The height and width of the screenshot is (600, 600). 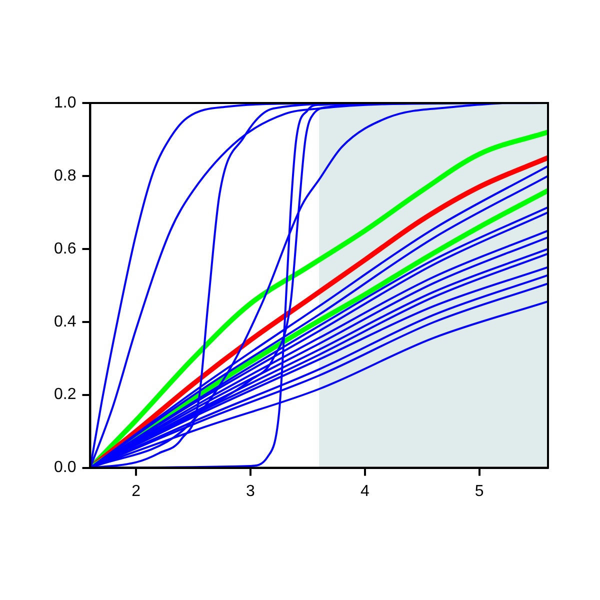 I want to click on y-tick-label: 0.2, so click(x=65, y=395).